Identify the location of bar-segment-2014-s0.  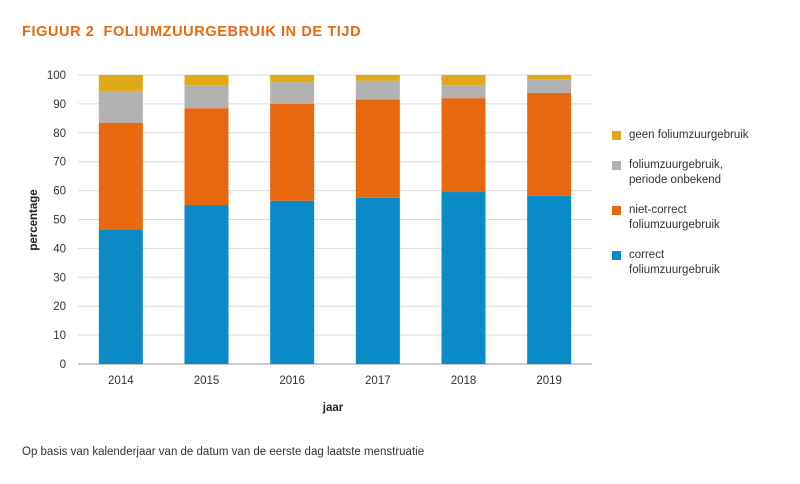
(120, 296).